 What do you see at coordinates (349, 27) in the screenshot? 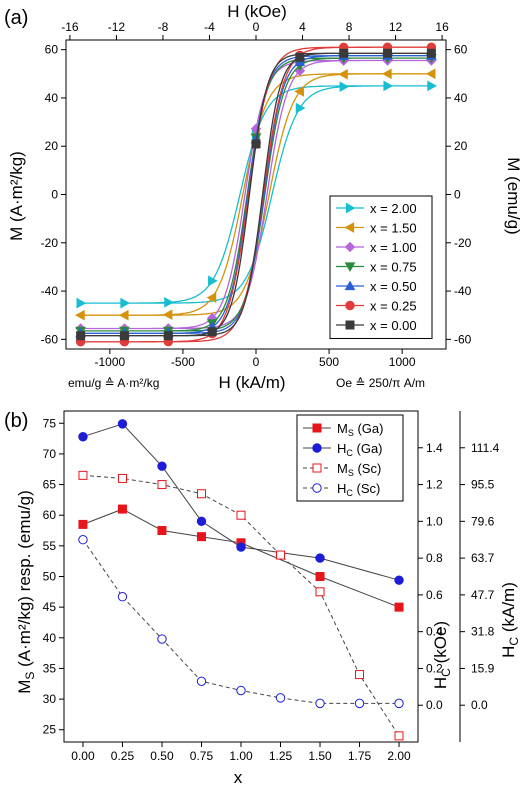
I see `a-x2tick-label-6: 8` at bounding box center [349, 27].